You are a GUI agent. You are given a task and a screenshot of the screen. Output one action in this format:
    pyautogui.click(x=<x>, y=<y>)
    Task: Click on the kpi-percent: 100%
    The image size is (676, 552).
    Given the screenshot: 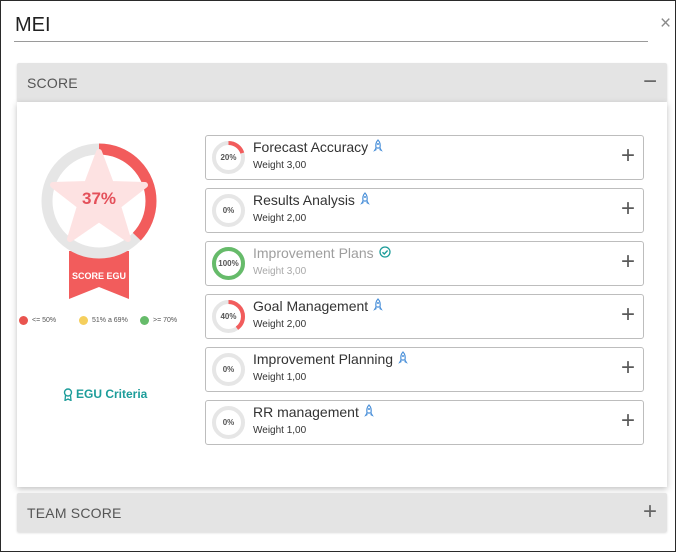 What is the action you would take?
    pyautogui.click(x=228, y=263)
    